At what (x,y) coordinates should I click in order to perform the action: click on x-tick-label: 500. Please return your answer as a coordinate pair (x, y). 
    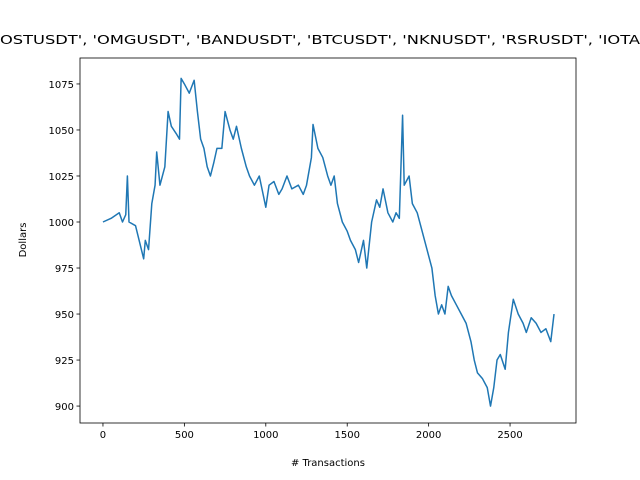
    Looking at the image, I should click on (184, 435).